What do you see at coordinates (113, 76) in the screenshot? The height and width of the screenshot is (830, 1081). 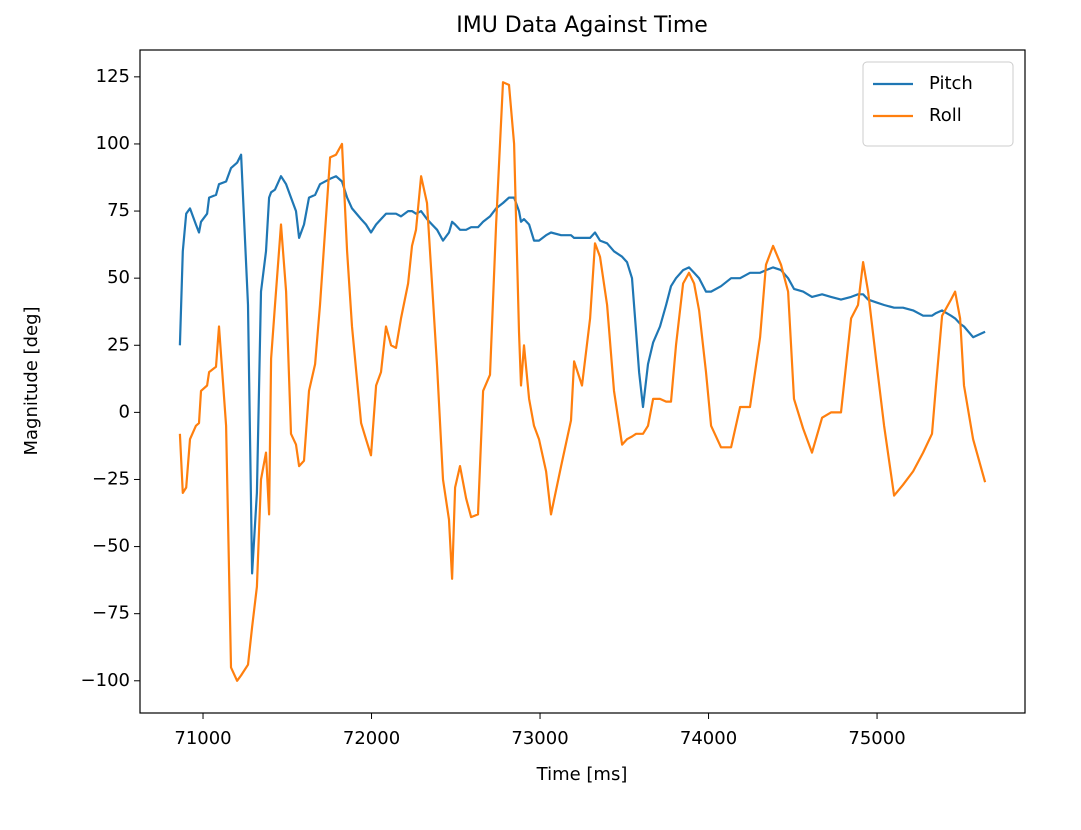 I see `y-tick-label: 125` at bounding box center [113, 76].